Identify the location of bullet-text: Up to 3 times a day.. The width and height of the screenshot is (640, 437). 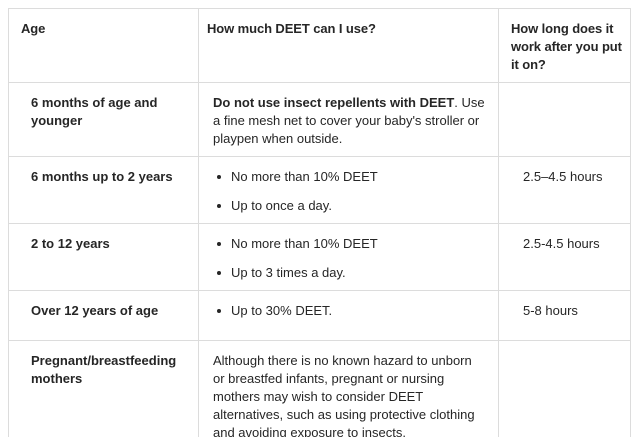
(288, 272).